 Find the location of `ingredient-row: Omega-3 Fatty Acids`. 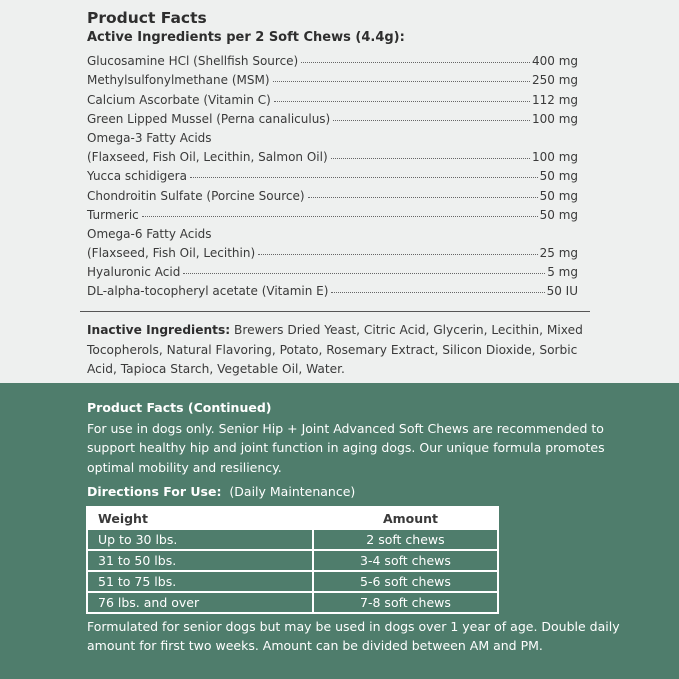

ingredient-row: Omega-3 Fatty Acids is located at coordinates (332, 135).